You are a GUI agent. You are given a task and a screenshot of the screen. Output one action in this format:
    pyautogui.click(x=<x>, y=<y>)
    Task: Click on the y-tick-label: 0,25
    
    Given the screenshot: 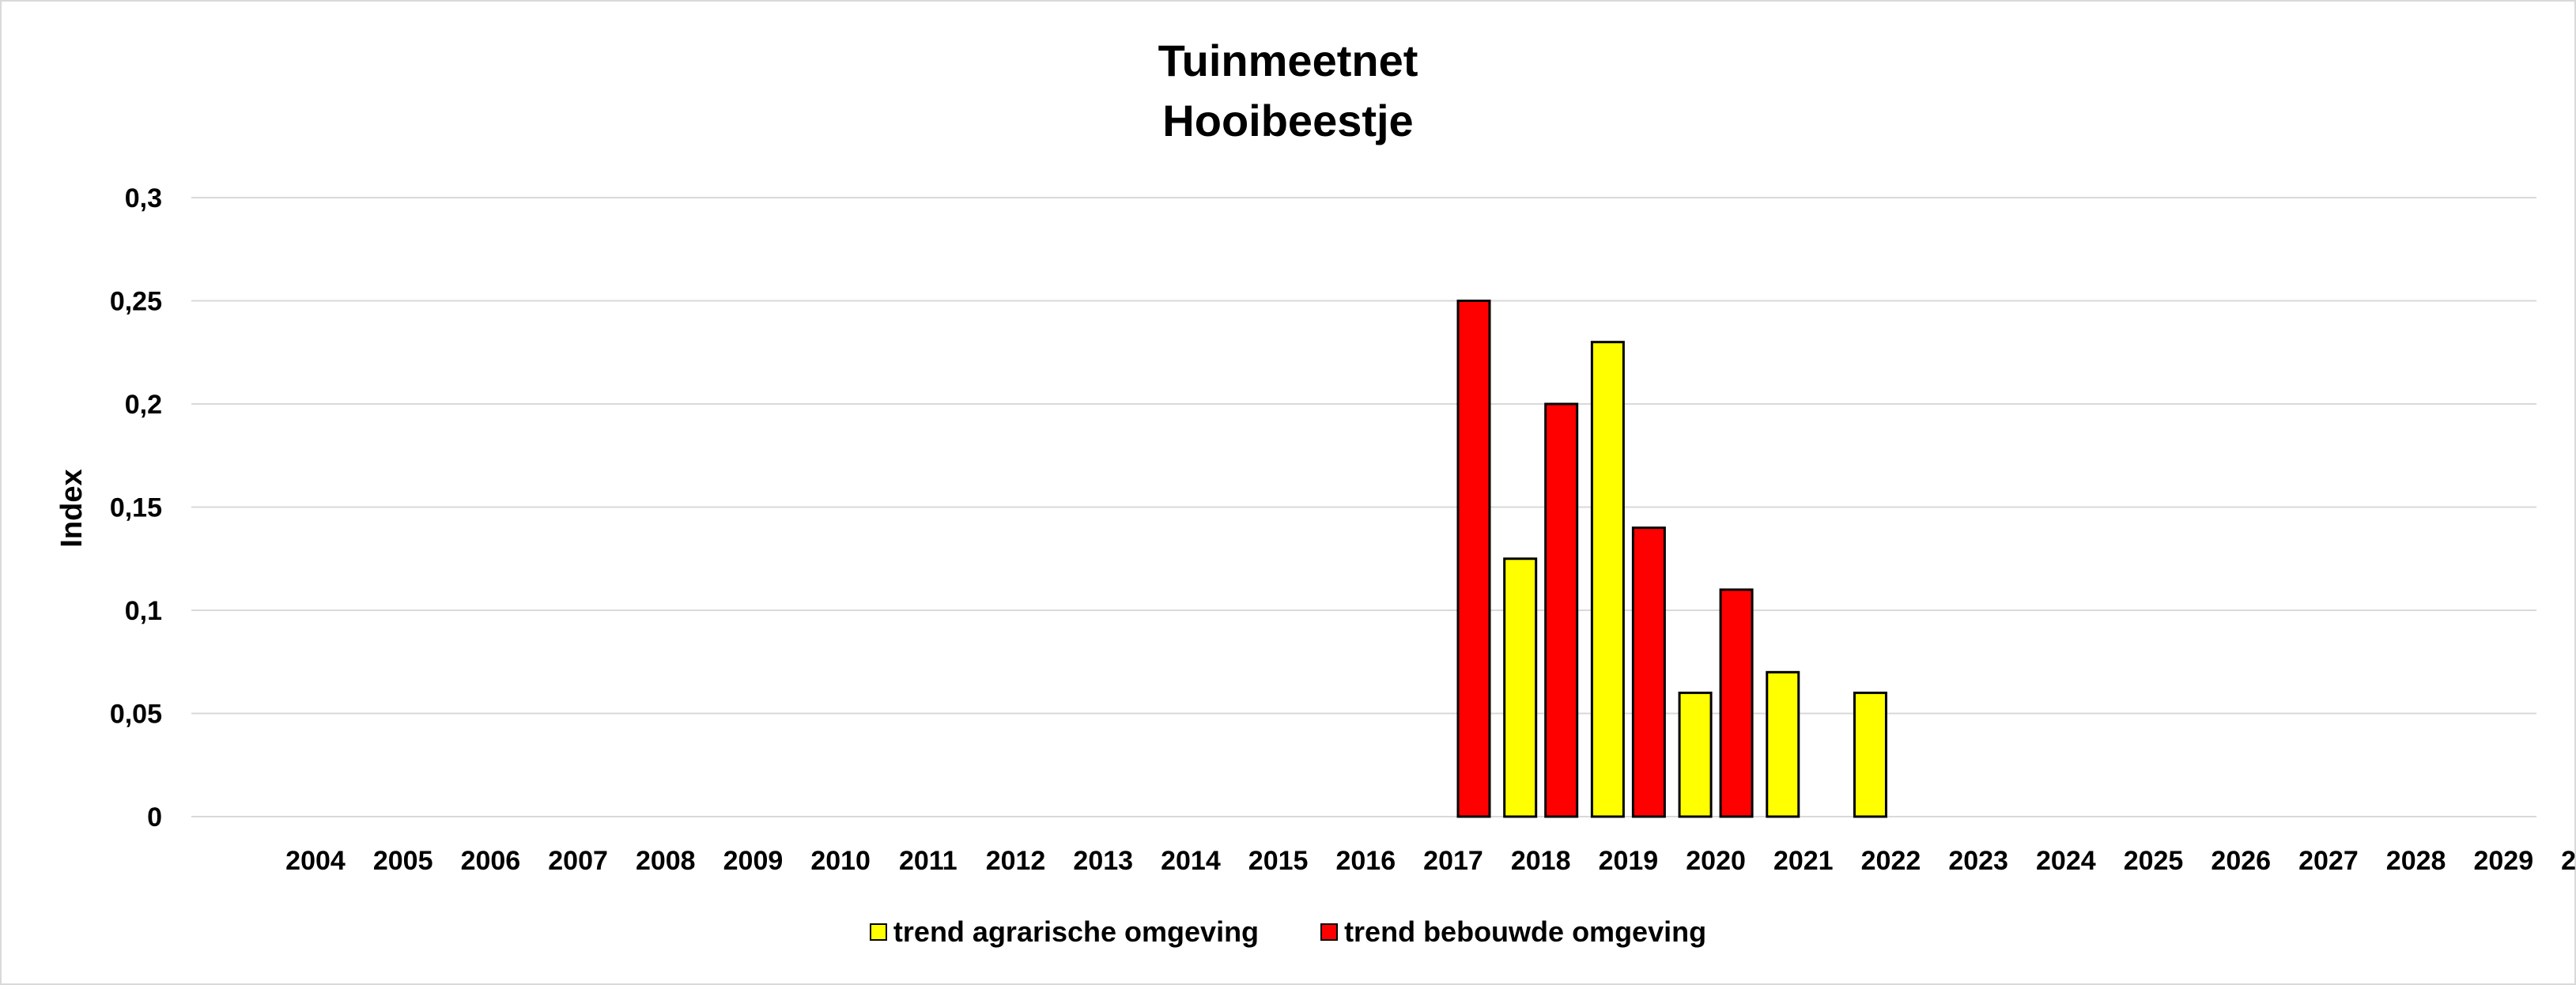 What is the action you would take?
    pyautogui.click(x=136, y=302)
    